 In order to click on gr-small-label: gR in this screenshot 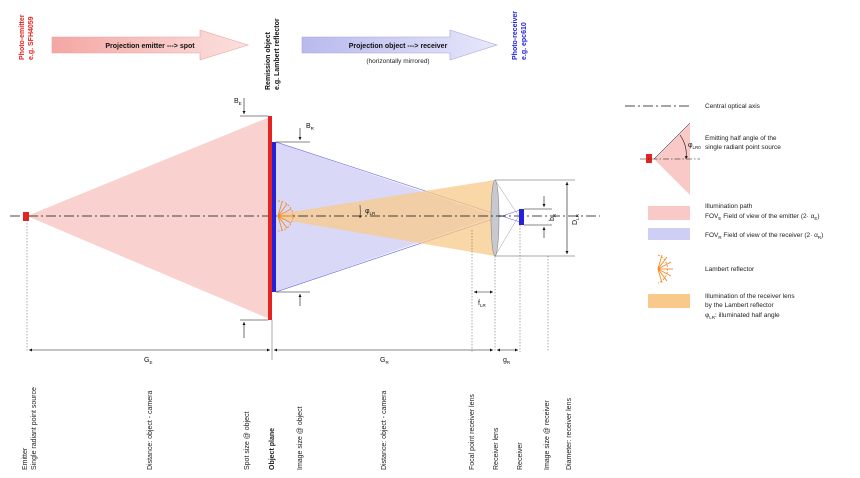, I will do `click(507, 361)`.